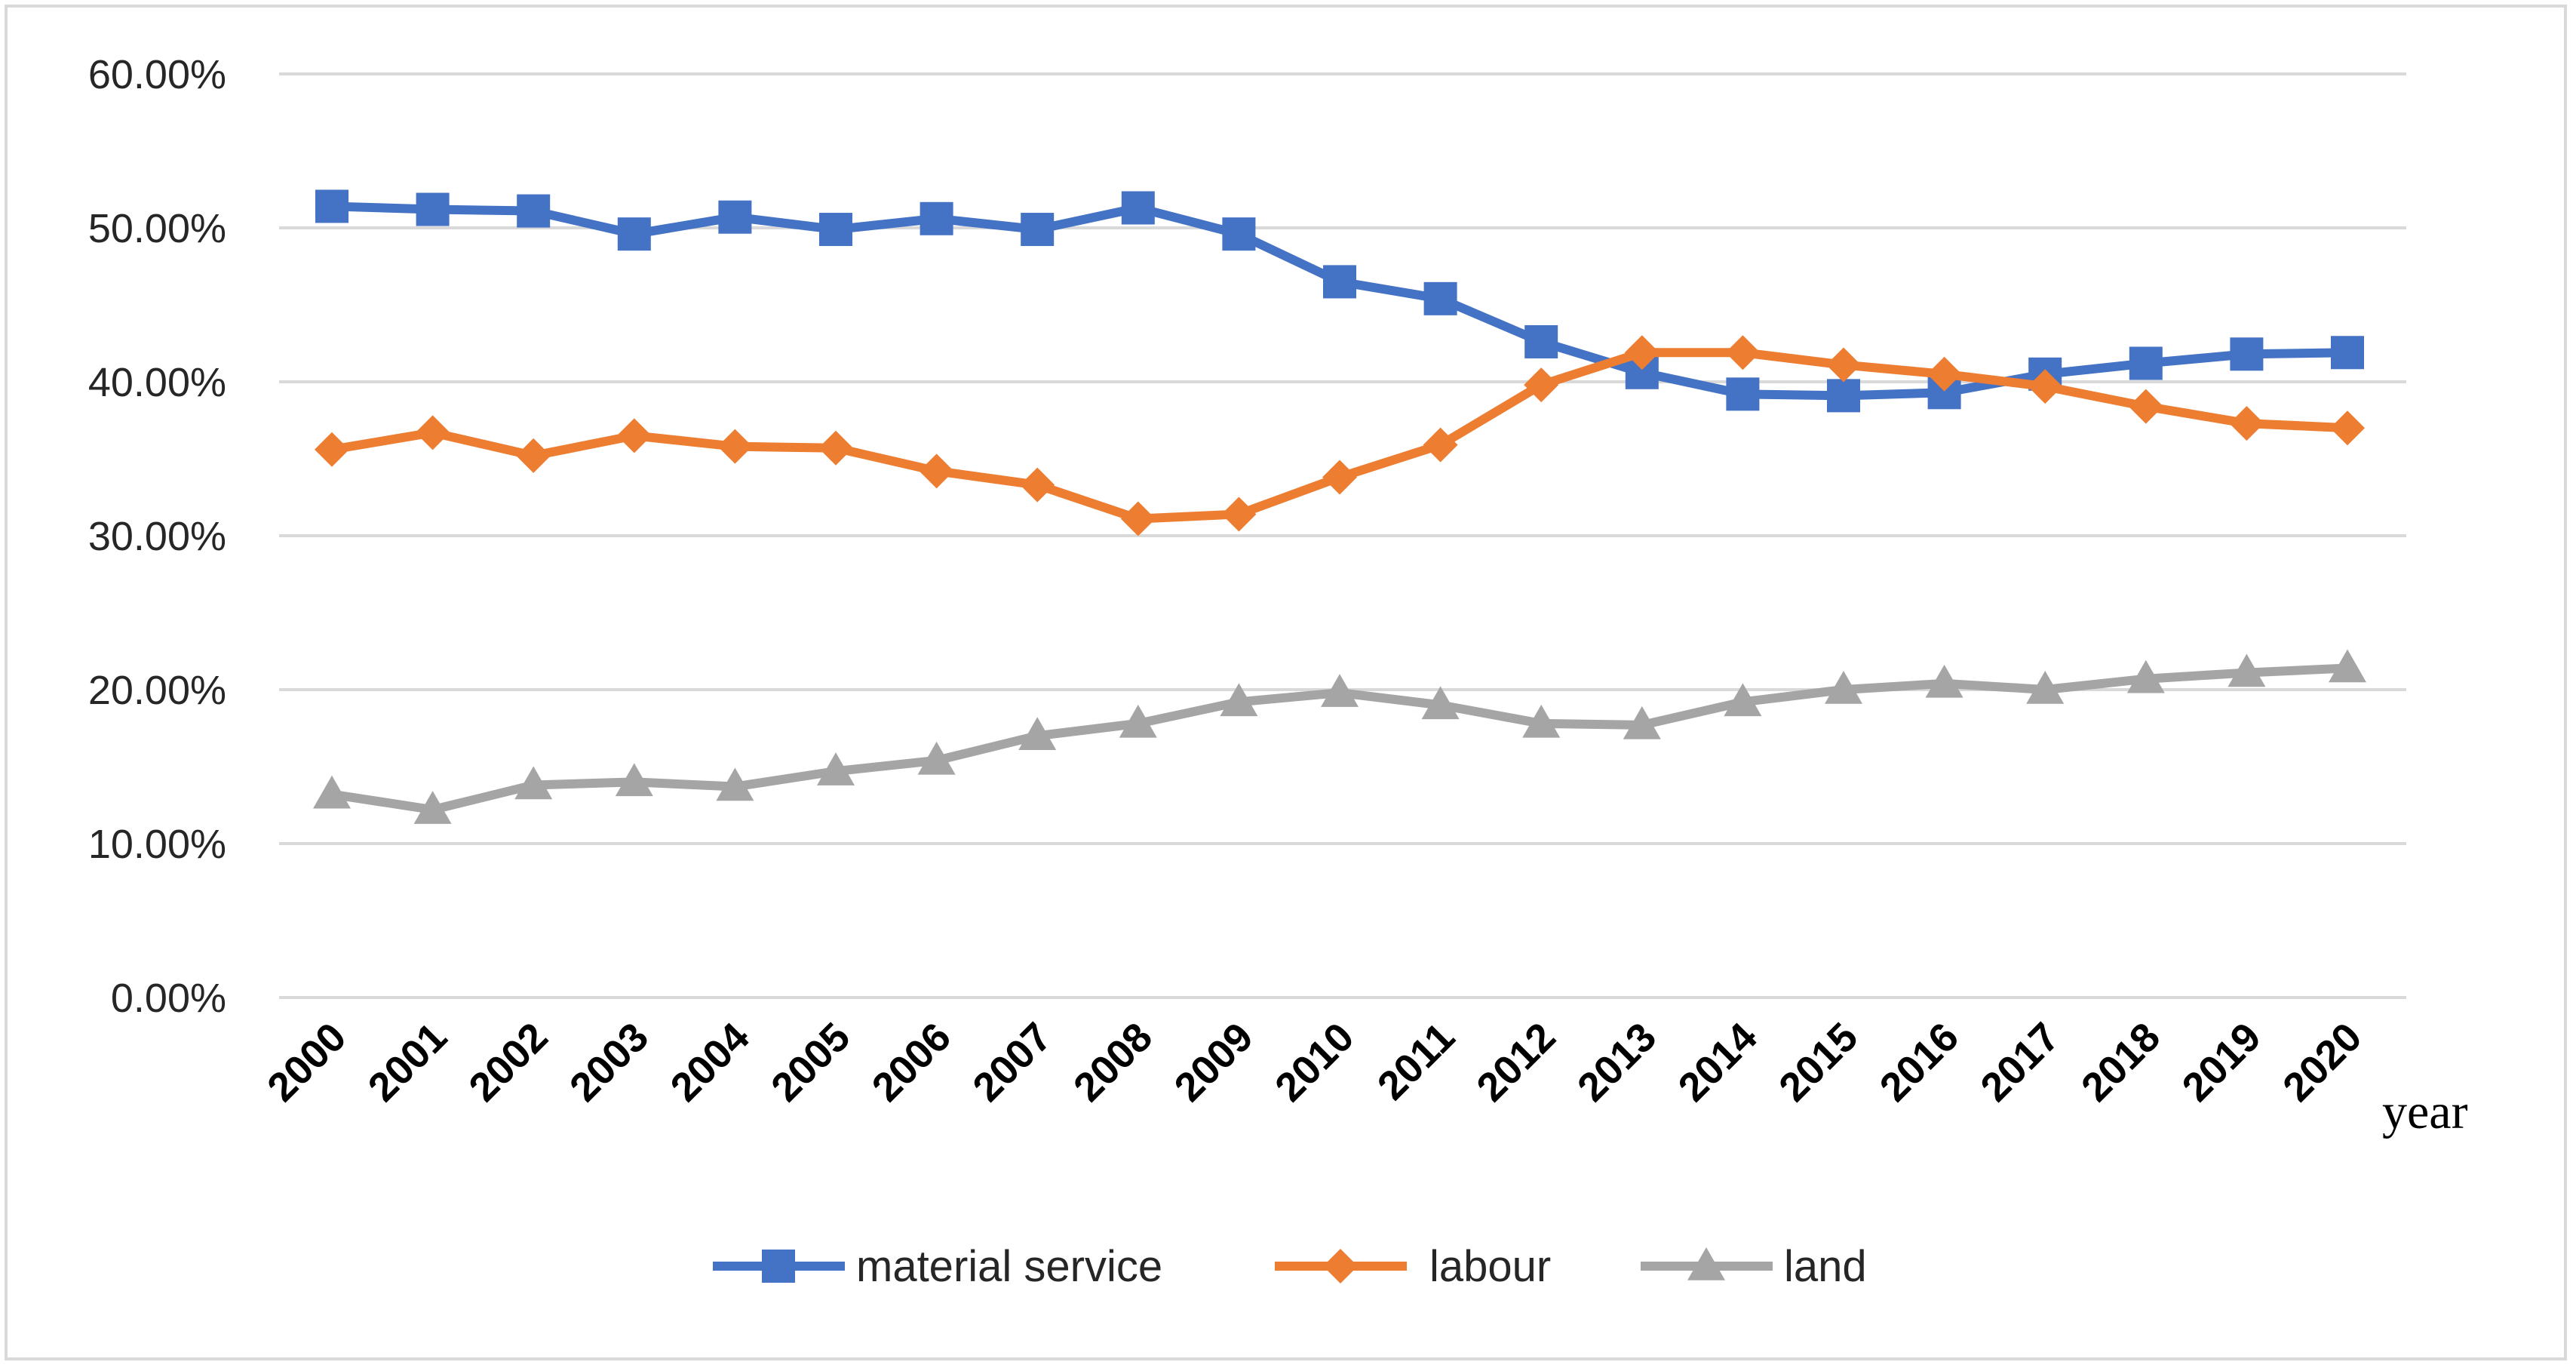 The height and width of the screenshot is (1368, 2576). What do you see at coordinates (1413, 1266) in the screenshot?
I see `legend-item-labour: labour` at bounding box center [1413, 1266].